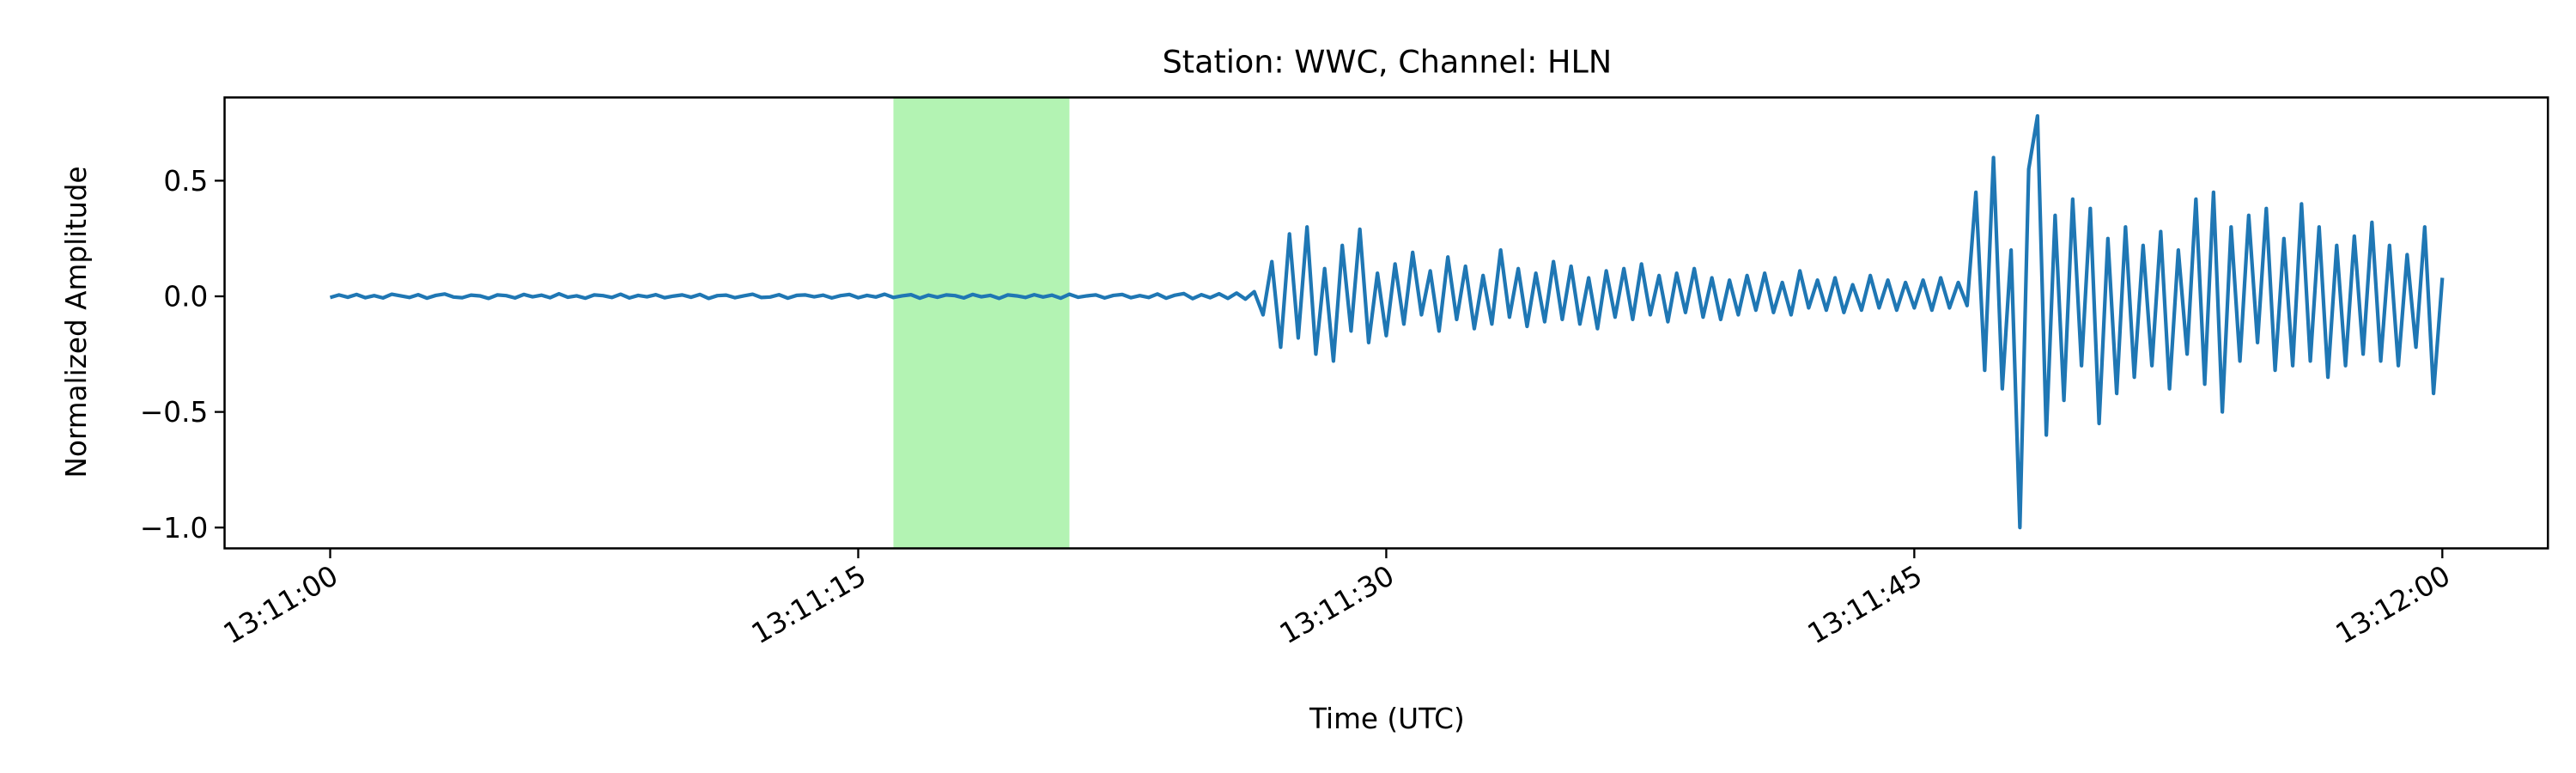 This screenshot has width=2576, height=773. What do you see at coordinates (809, 604) in the screenshot?
I see `x-tick-label: 13:11:15` at bounding box center [809, 604].